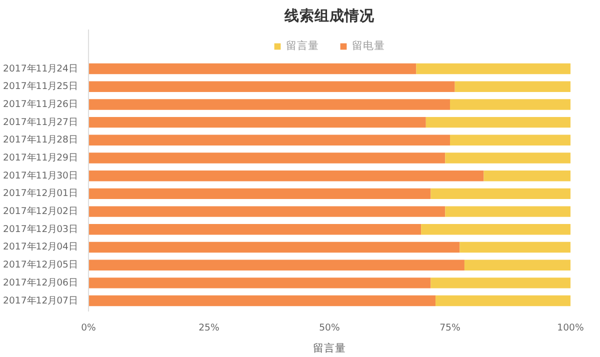 The image size is (600, 357). Describe the element at coordinates (330, 16) in the screenshot. I see `chart-title: 线索组成情况` at that location.